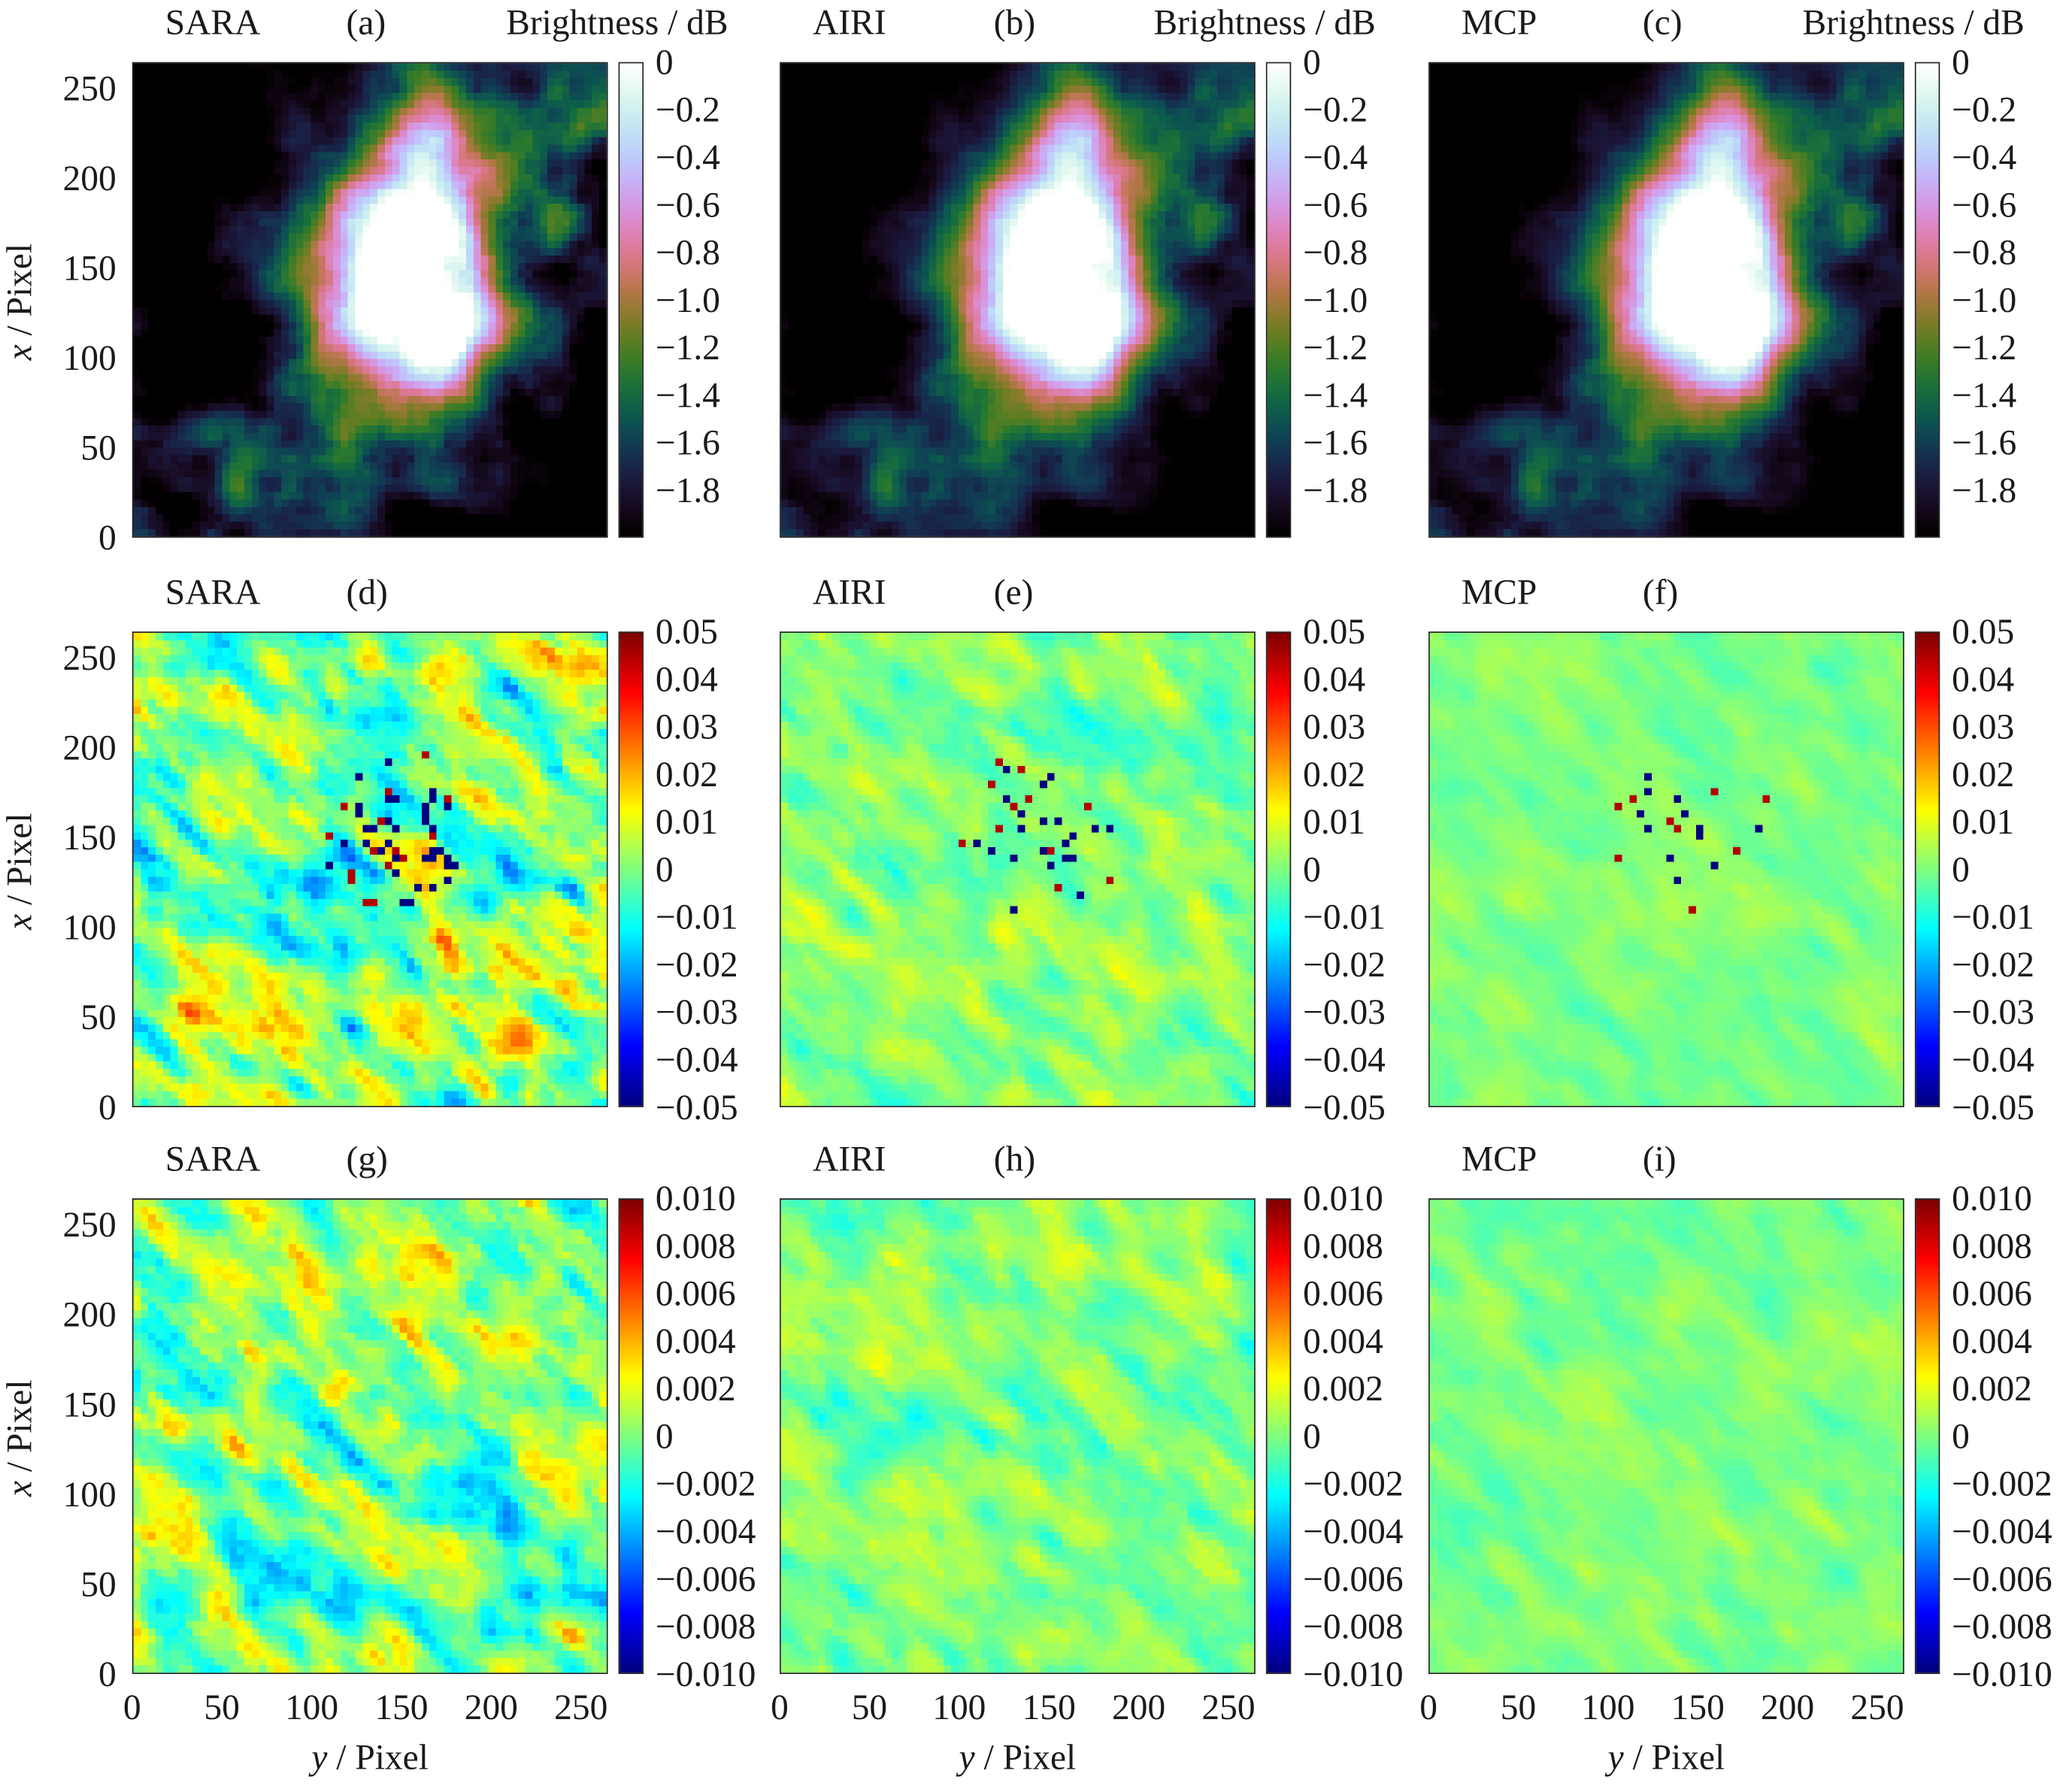  Describe the element at coordinates (89, 358) in the screenshot. I see `y-tick-label-a-2: 100` at that location.